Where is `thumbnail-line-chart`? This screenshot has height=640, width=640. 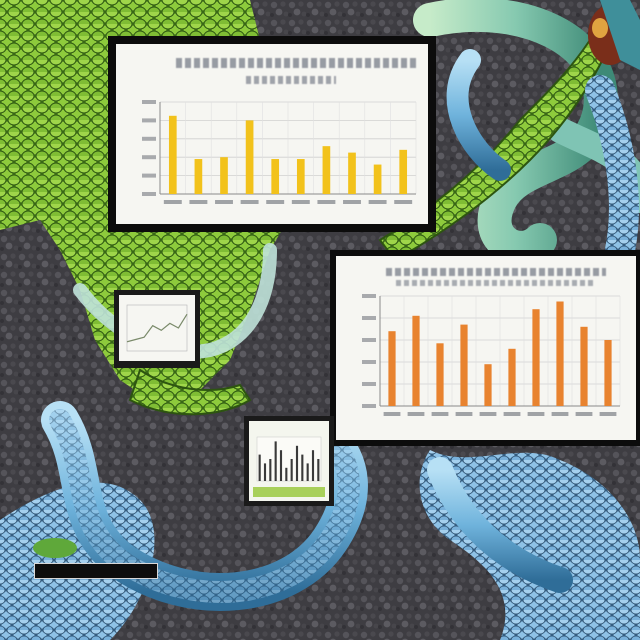
thumbnail-line-chart is located at coordinates (157, 329).